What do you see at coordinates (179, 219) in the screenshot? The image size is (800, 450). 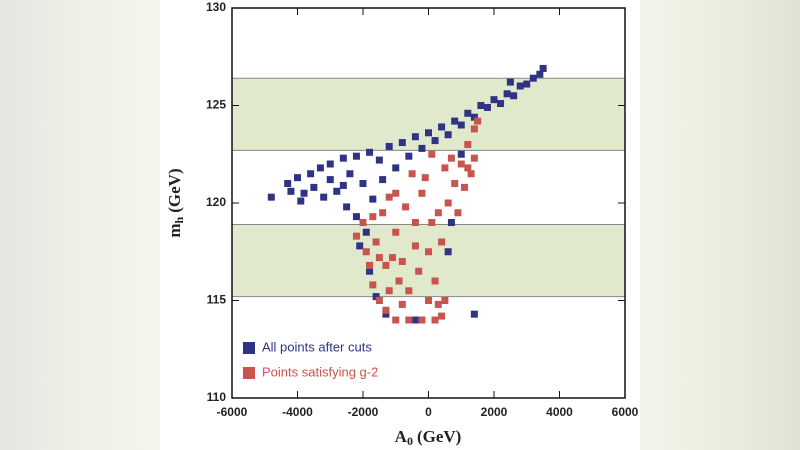 I see `y-label-sub: h` at bounding box center [179, 219].